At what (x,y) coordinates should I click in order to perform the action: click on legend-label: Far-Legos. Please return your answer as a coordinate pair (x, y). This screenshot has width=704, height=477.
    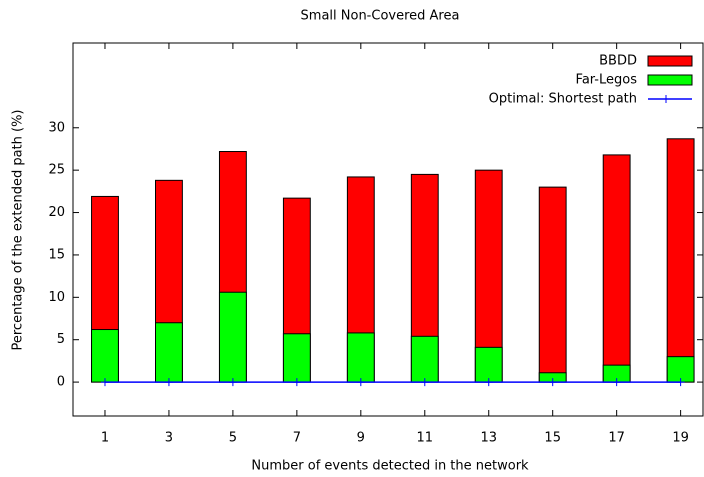
    Looking at the image, I should click on (607, 80).